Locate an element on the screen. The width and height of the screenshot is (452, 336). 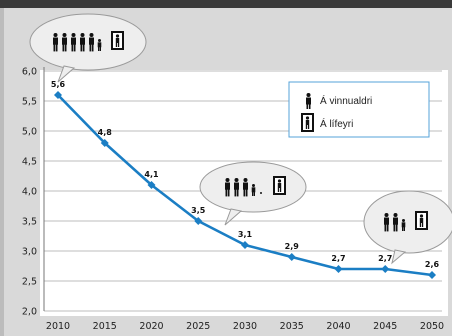
y-tick-label: 6,0 is located at coordinates (29, 72).